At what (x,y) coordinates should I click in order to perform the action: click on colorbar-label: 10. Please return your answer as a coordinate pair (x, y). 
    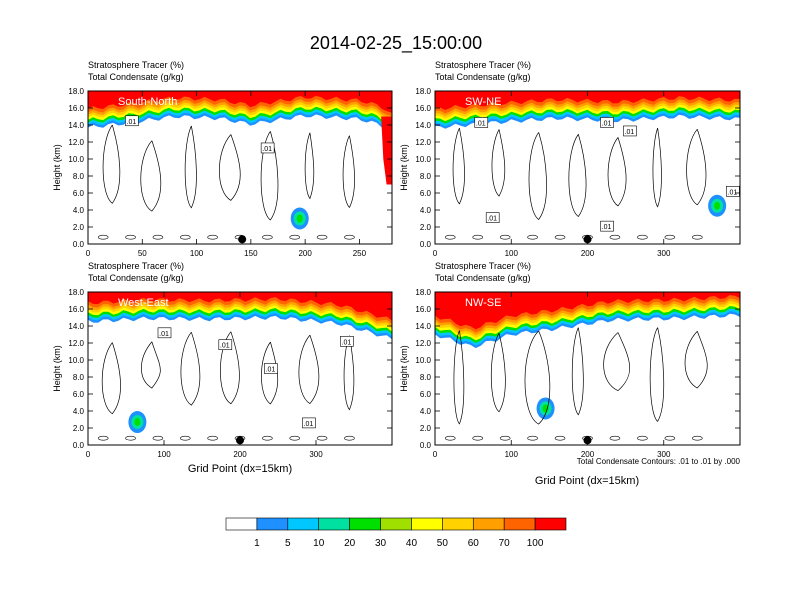
    Looking at the image, I should click on (319, 543).